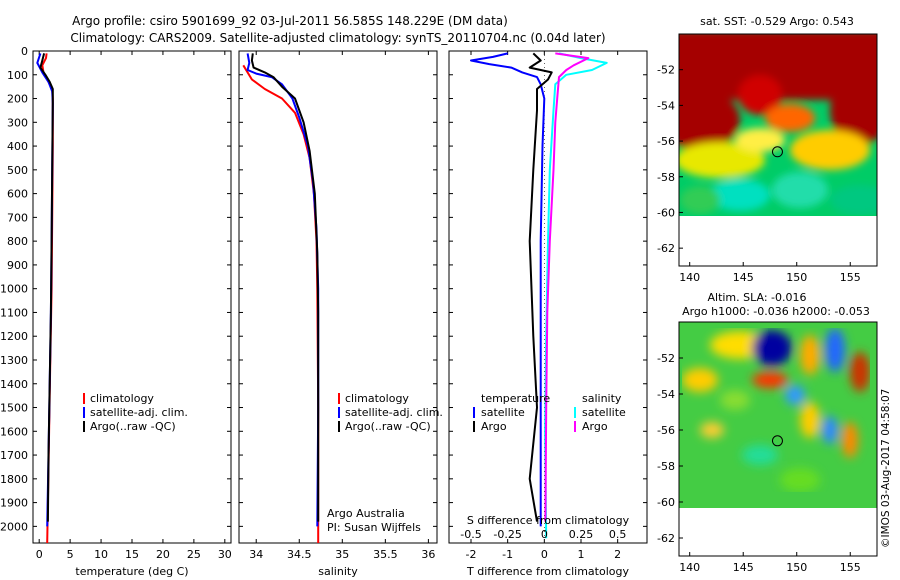 This screenshot has width=900, height=580. What do you see at coordinates (604, 412) in the screenshot?
I see `difference-legend-s-sat: satellite` at bounding box center [604, 412].